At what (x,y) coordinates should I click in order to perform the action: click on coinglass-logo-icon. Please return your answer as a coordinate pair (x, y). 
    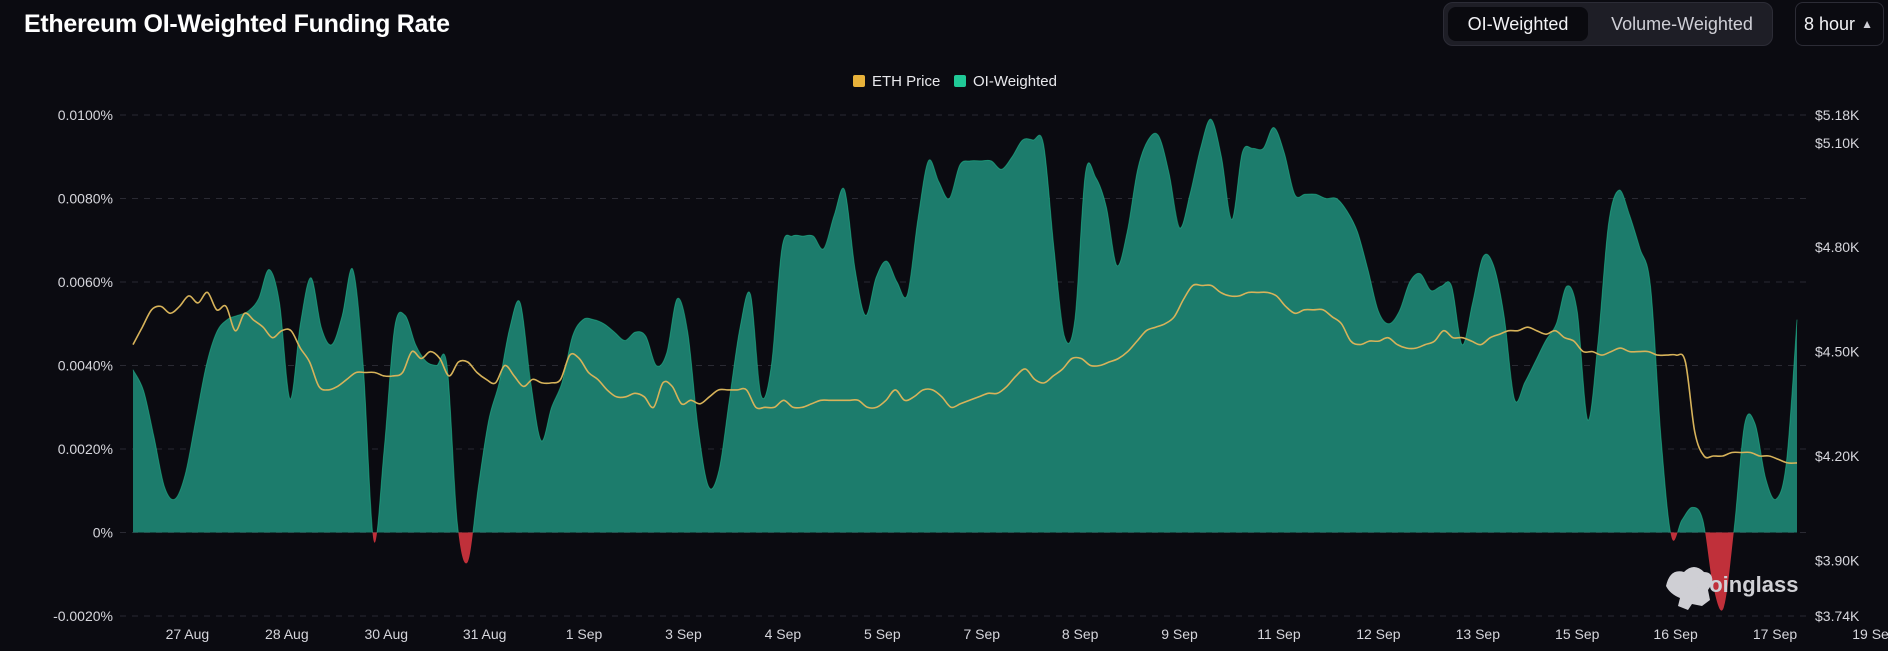
    Looking at the image, I should click on (1689, 588).